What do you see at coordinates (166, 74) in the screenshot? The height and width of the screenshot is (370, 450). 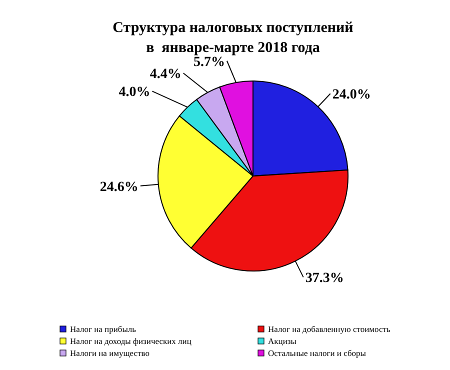 I see `data-label: 4.4%` at bounding box center [166, 74].